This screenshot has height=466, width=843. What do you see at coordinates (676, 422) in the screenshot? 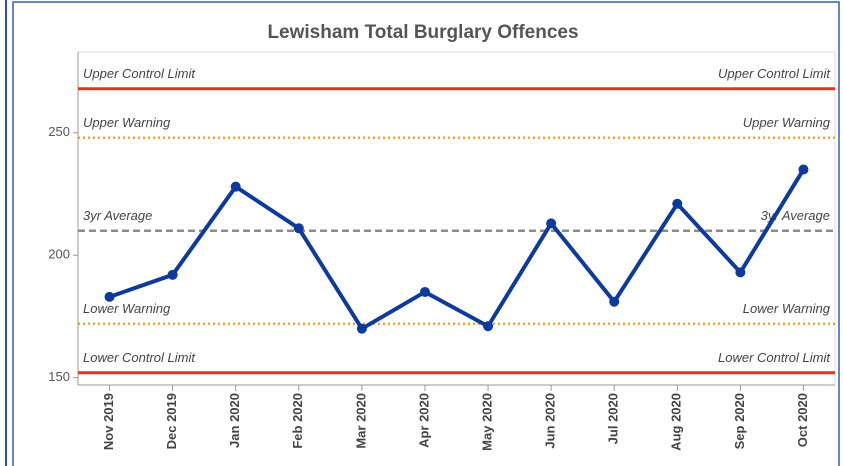
I see `x-tick-label: Aug 2020` at bounding box center [676, 422].